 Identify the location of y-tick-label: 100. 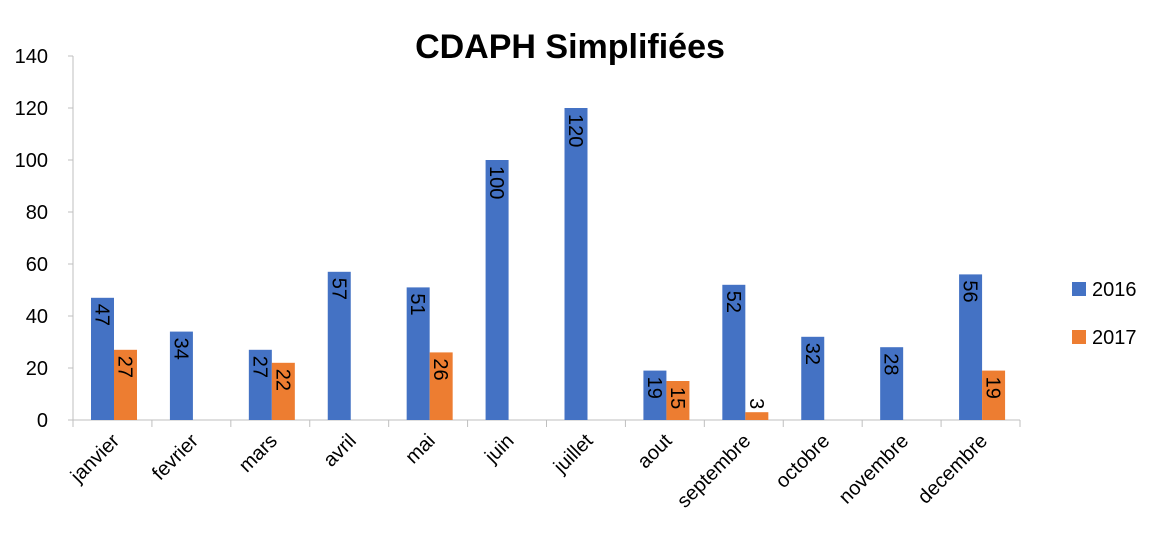
(31, 161).